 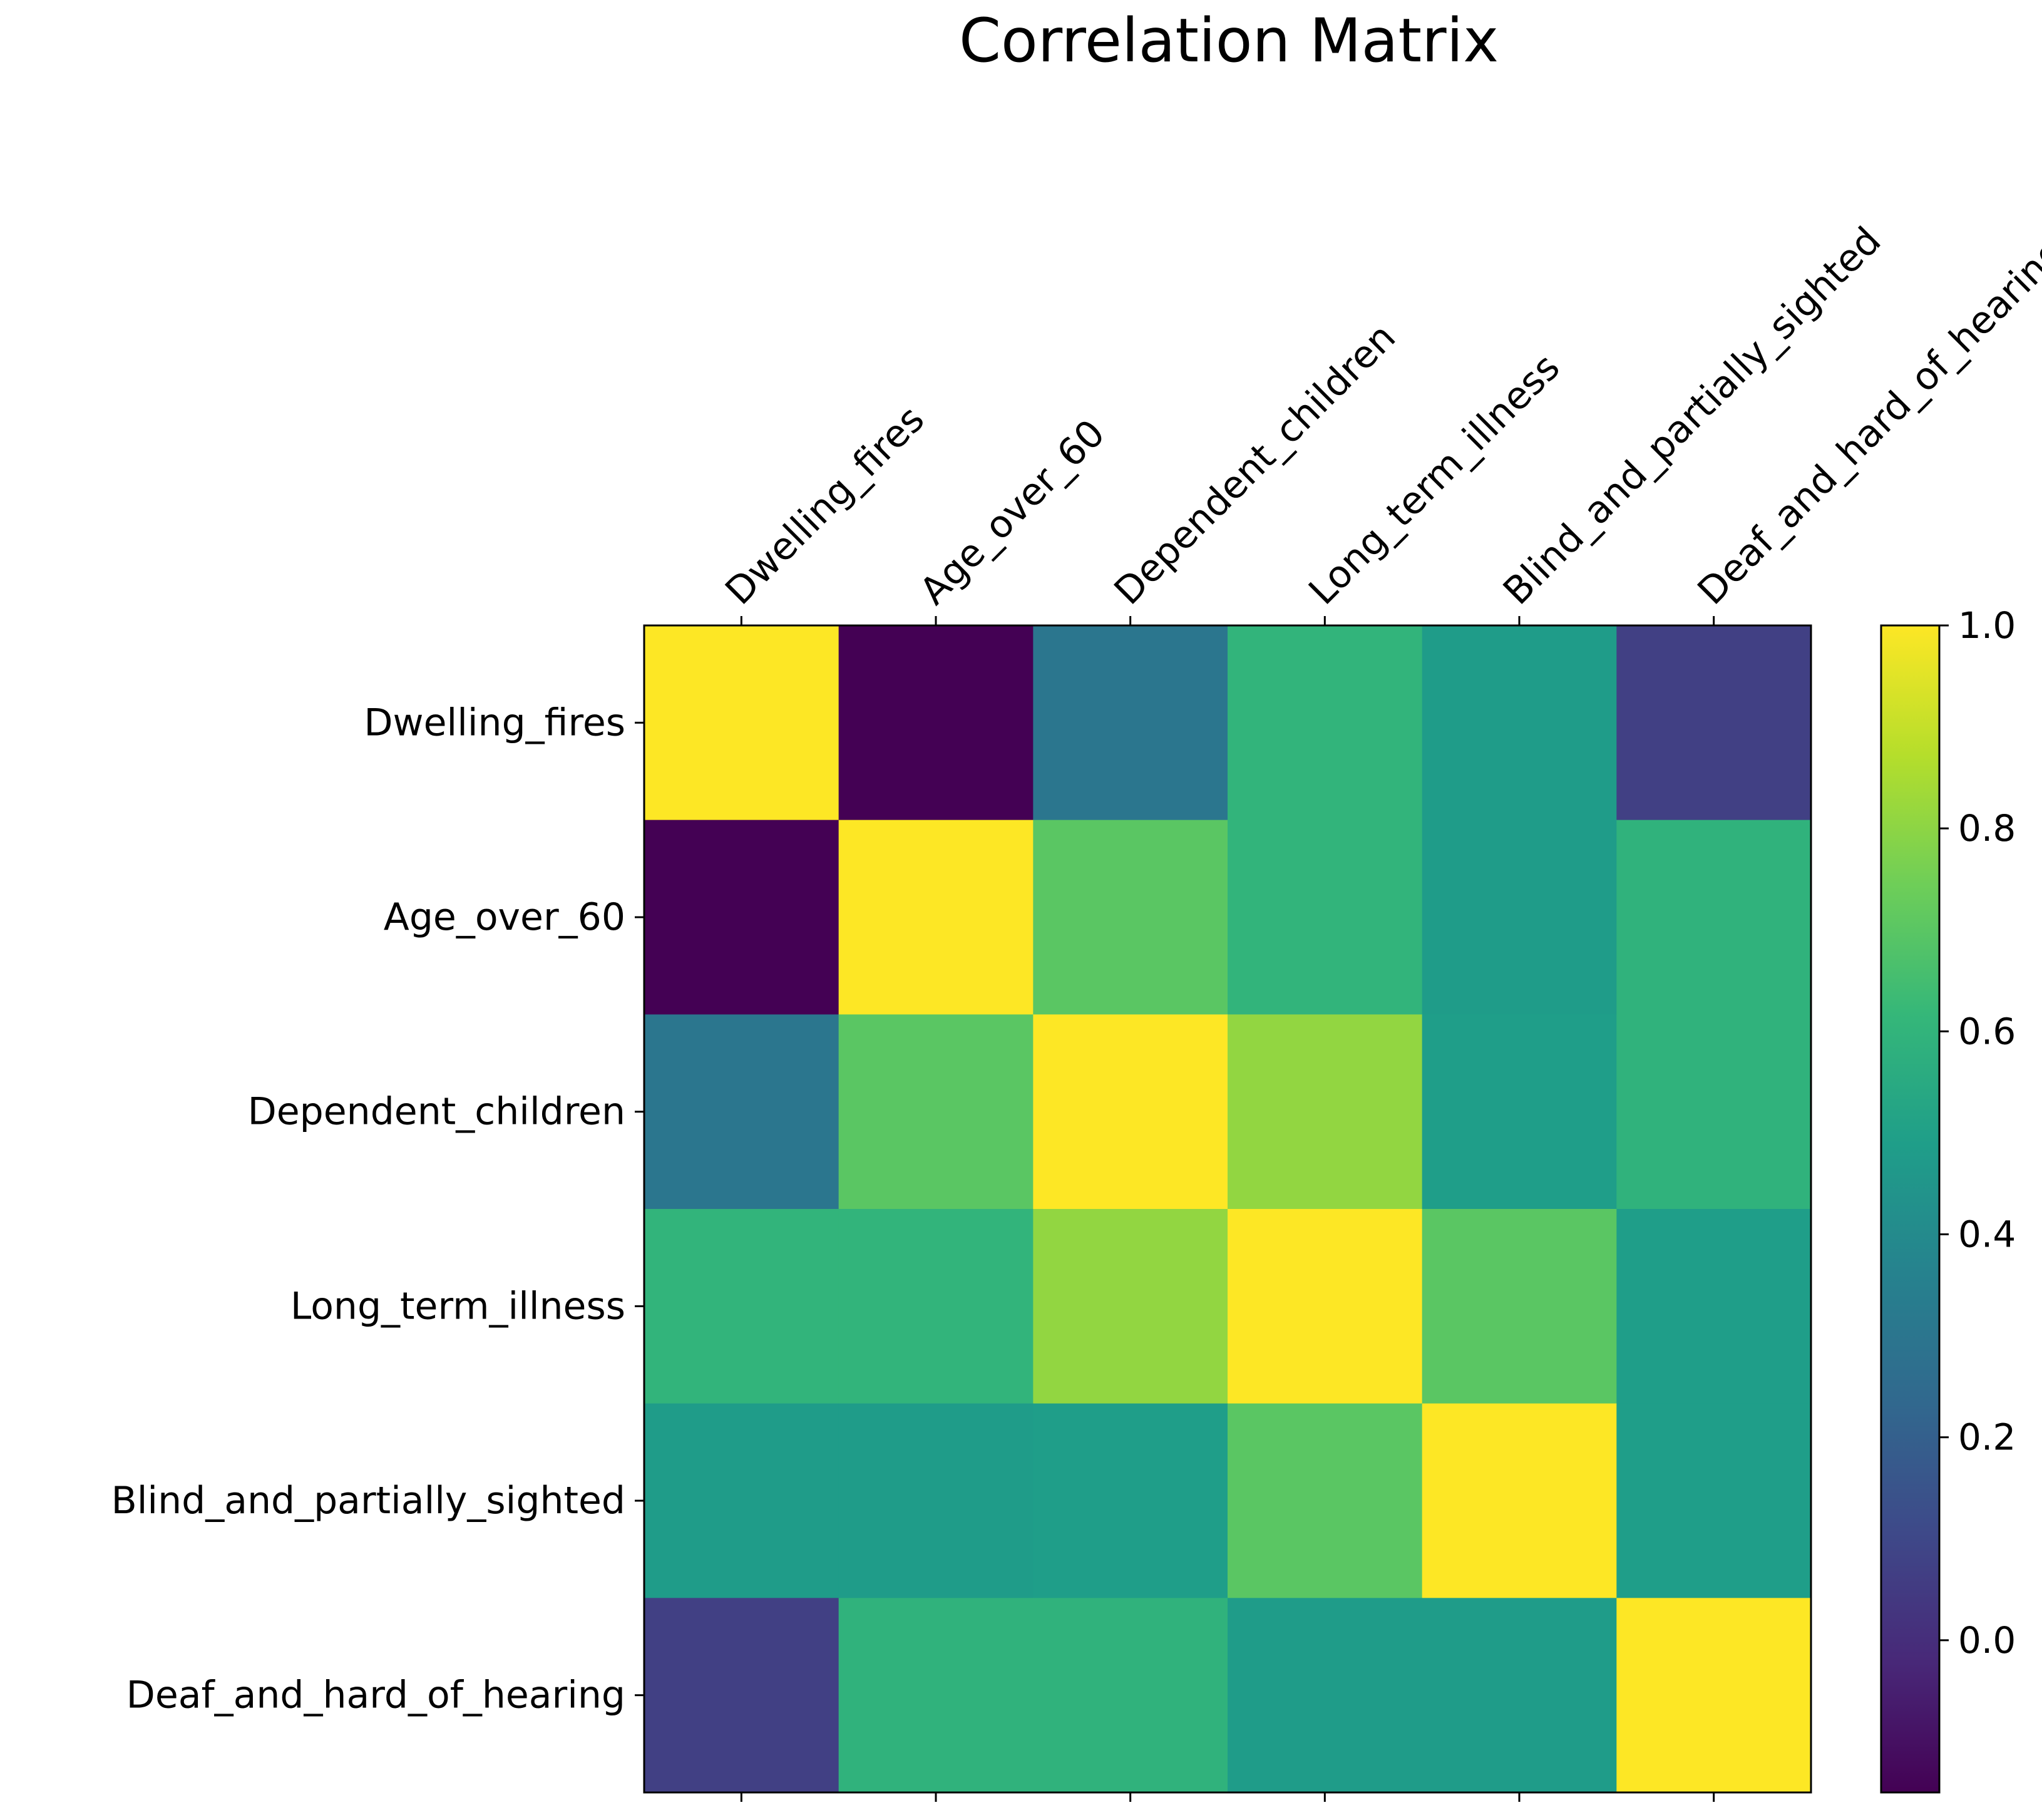 I want to click on y-tick-label: Dependent_children, so click(x=436, y=1112).